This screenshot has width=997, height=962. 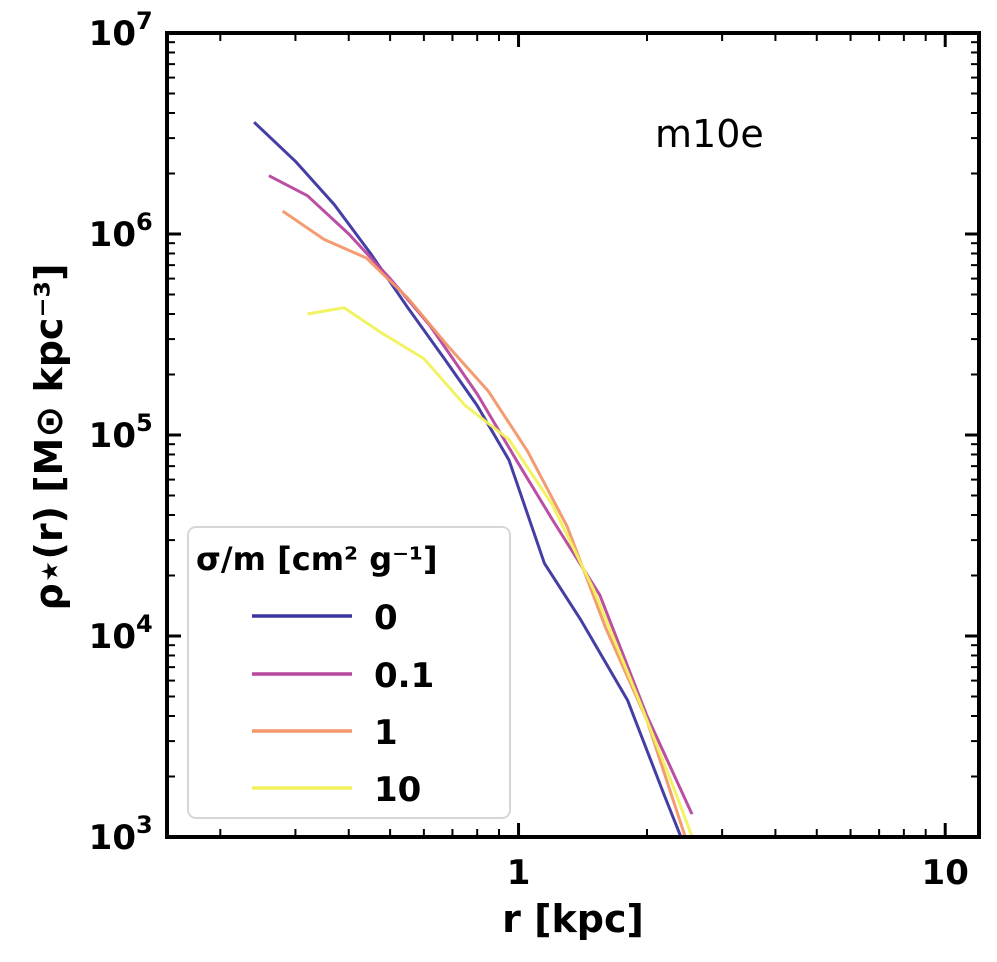 I want to click on y-axis-label: ρ⋆(r) [M⊙ kpc⁻³], so click(x=49, y=436).